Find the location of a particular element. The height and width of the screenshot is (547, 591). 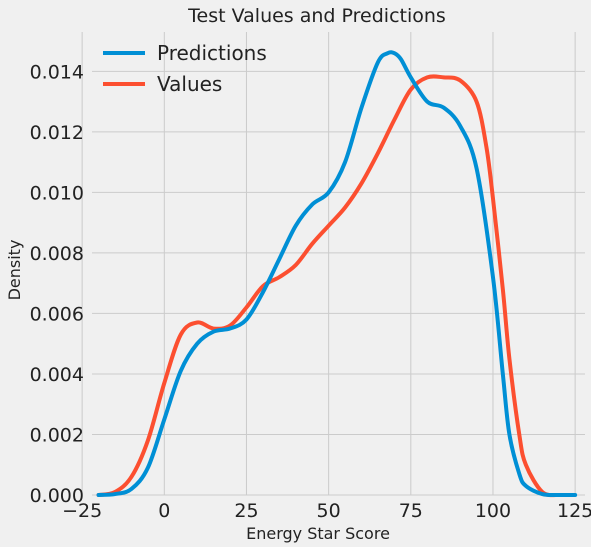

y-tick-label: 0.002 is located at coordinates (57, 435).